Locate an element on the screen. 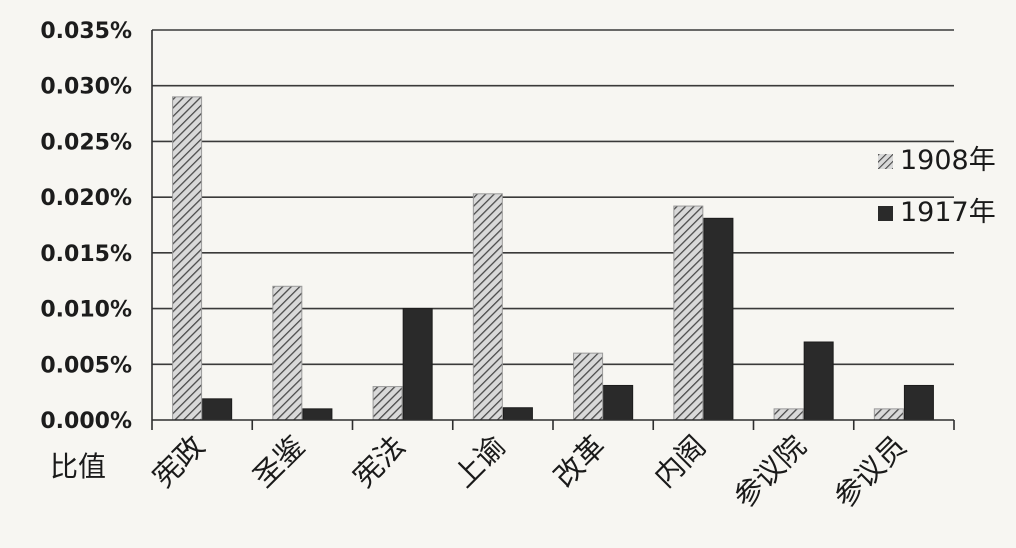 The height and width of the screenshot is (548, 1016). legend: 1908年 1917年 is located at coordinates (937, 186).